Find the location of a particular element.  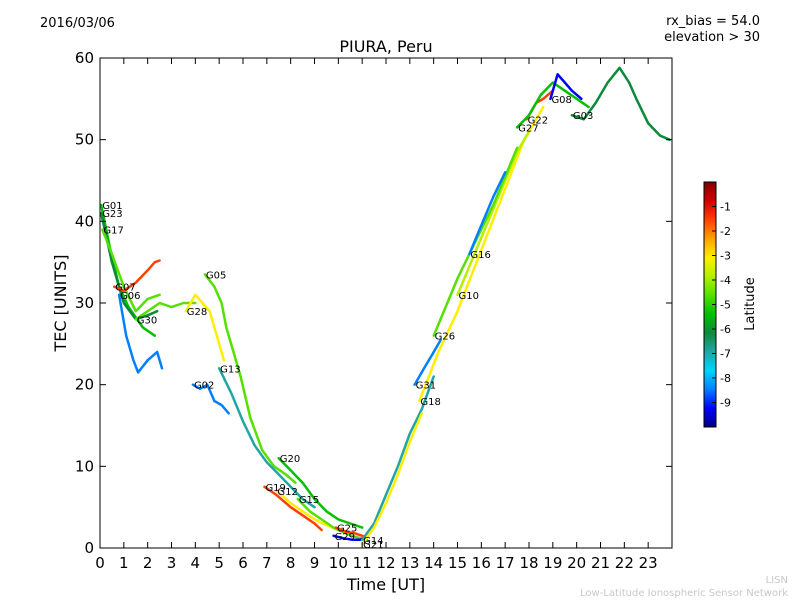

x-tick-label: 7 is located at coordinates (267, 563).